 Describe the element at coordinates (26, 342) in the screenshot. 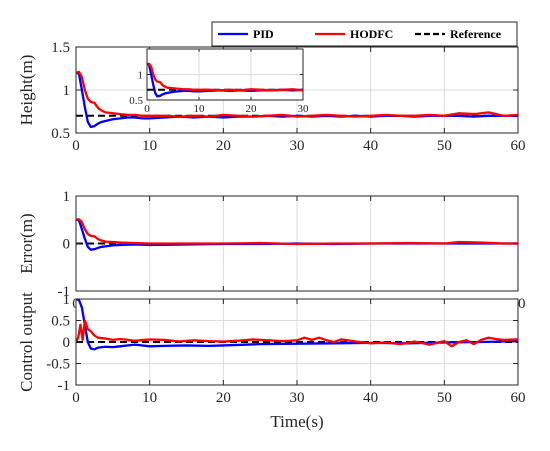

I see `y-axis-label: Control output` at that location.